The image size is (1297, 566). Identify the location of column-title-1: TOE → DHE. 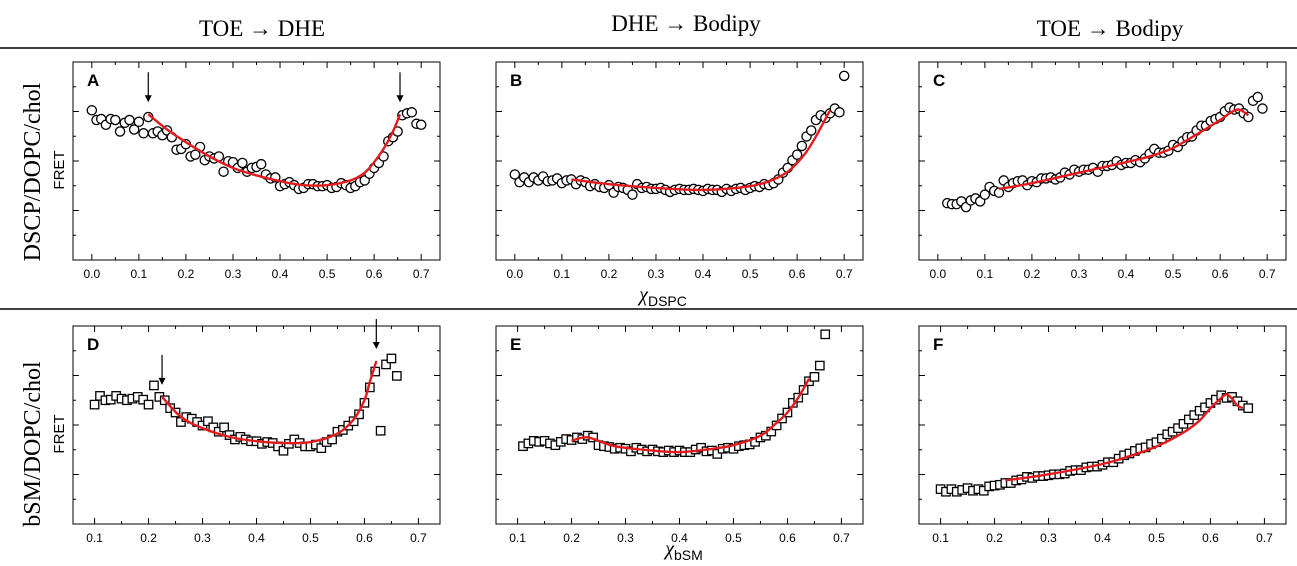
(262, 28).